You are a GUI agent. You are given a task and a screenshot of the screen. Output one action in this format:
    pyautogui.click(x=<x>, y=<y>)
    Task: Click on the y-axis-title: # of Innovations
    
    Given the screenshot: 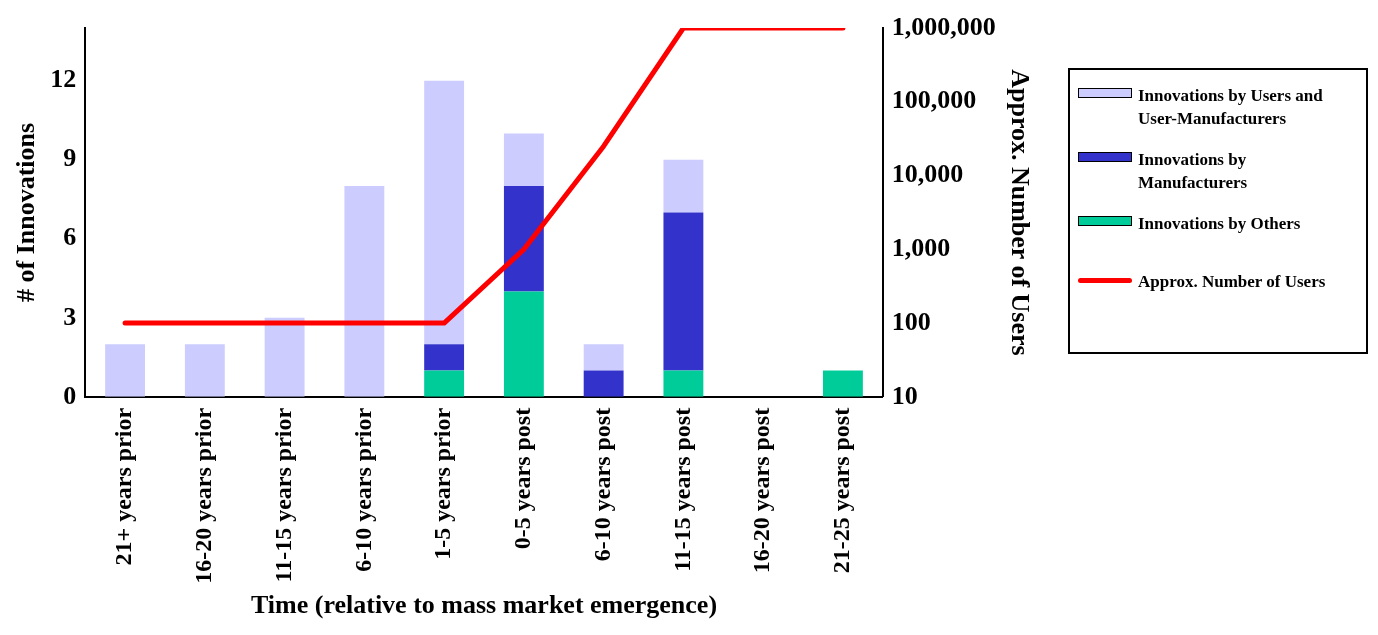 What is the action you would take?
    pyautogui.click(x=26, y=212)
    